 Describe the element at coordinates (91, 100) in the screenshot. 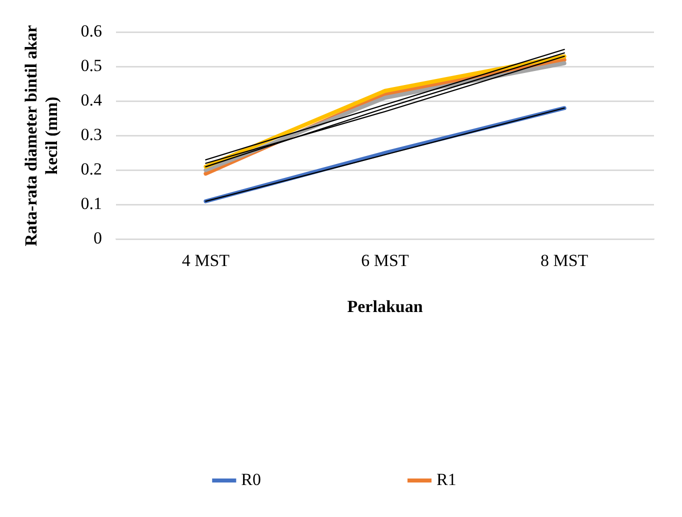

I see `y-tick-label: 0.4` at that location.